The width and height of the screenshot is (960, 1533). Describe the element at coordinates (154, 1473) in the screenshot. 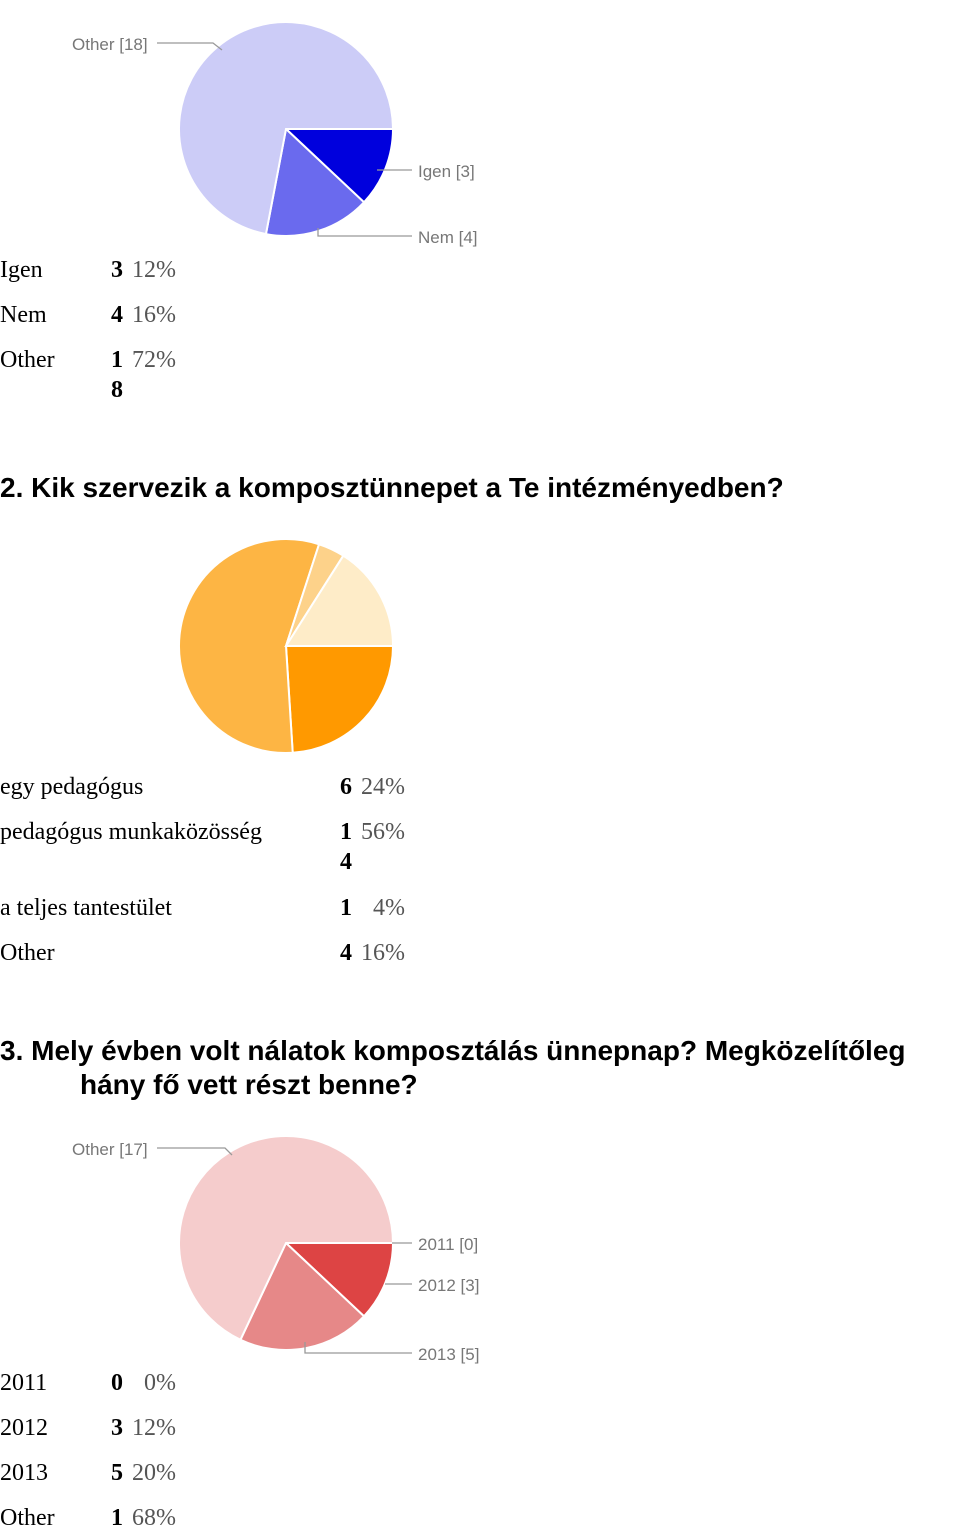

I see `row-percent: 20%` at that location.